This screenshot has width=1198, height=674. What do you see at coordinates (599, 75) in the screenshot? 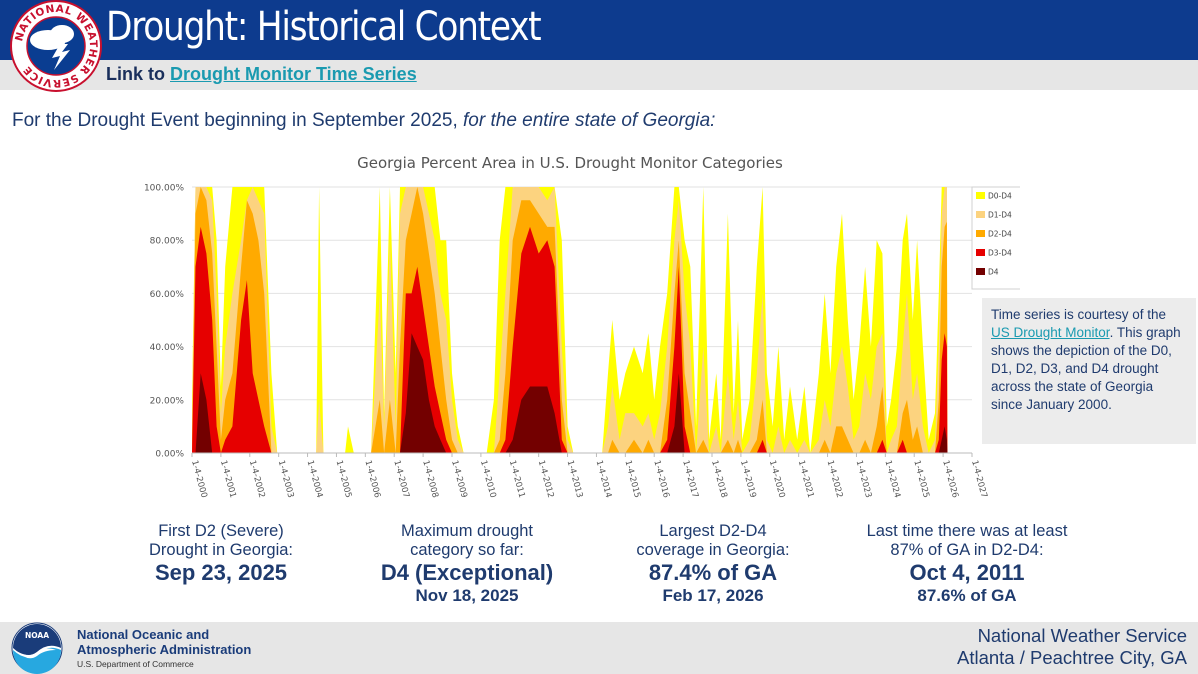
I see `link-bar` at bounding box center [599, 75].